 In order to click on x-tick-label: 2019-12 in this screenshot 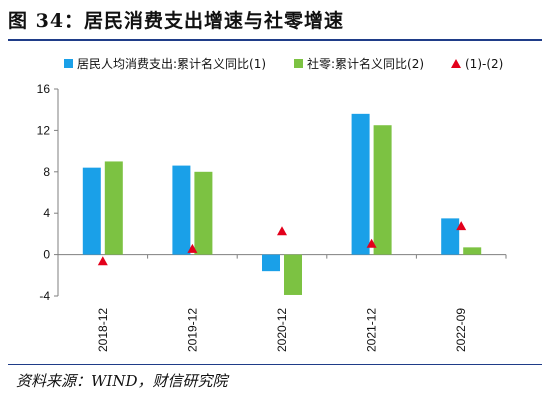, I will do `click(192, 330)`.